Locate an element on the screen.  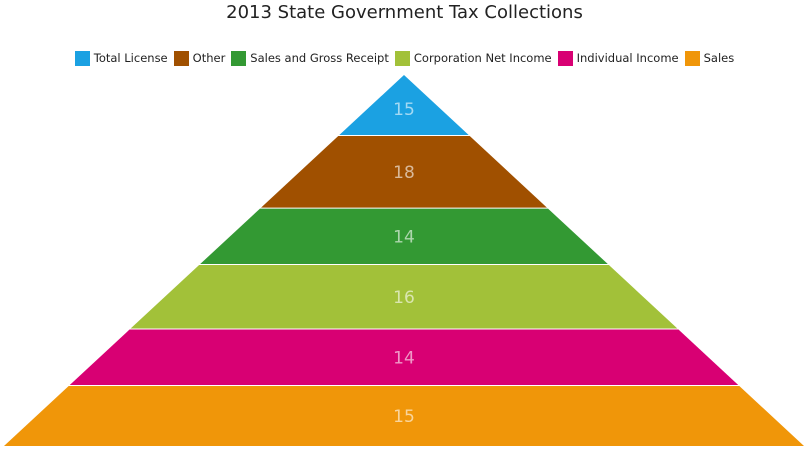
legend-label: Sales and Gross Receipt is located at coordinates (319, 58).